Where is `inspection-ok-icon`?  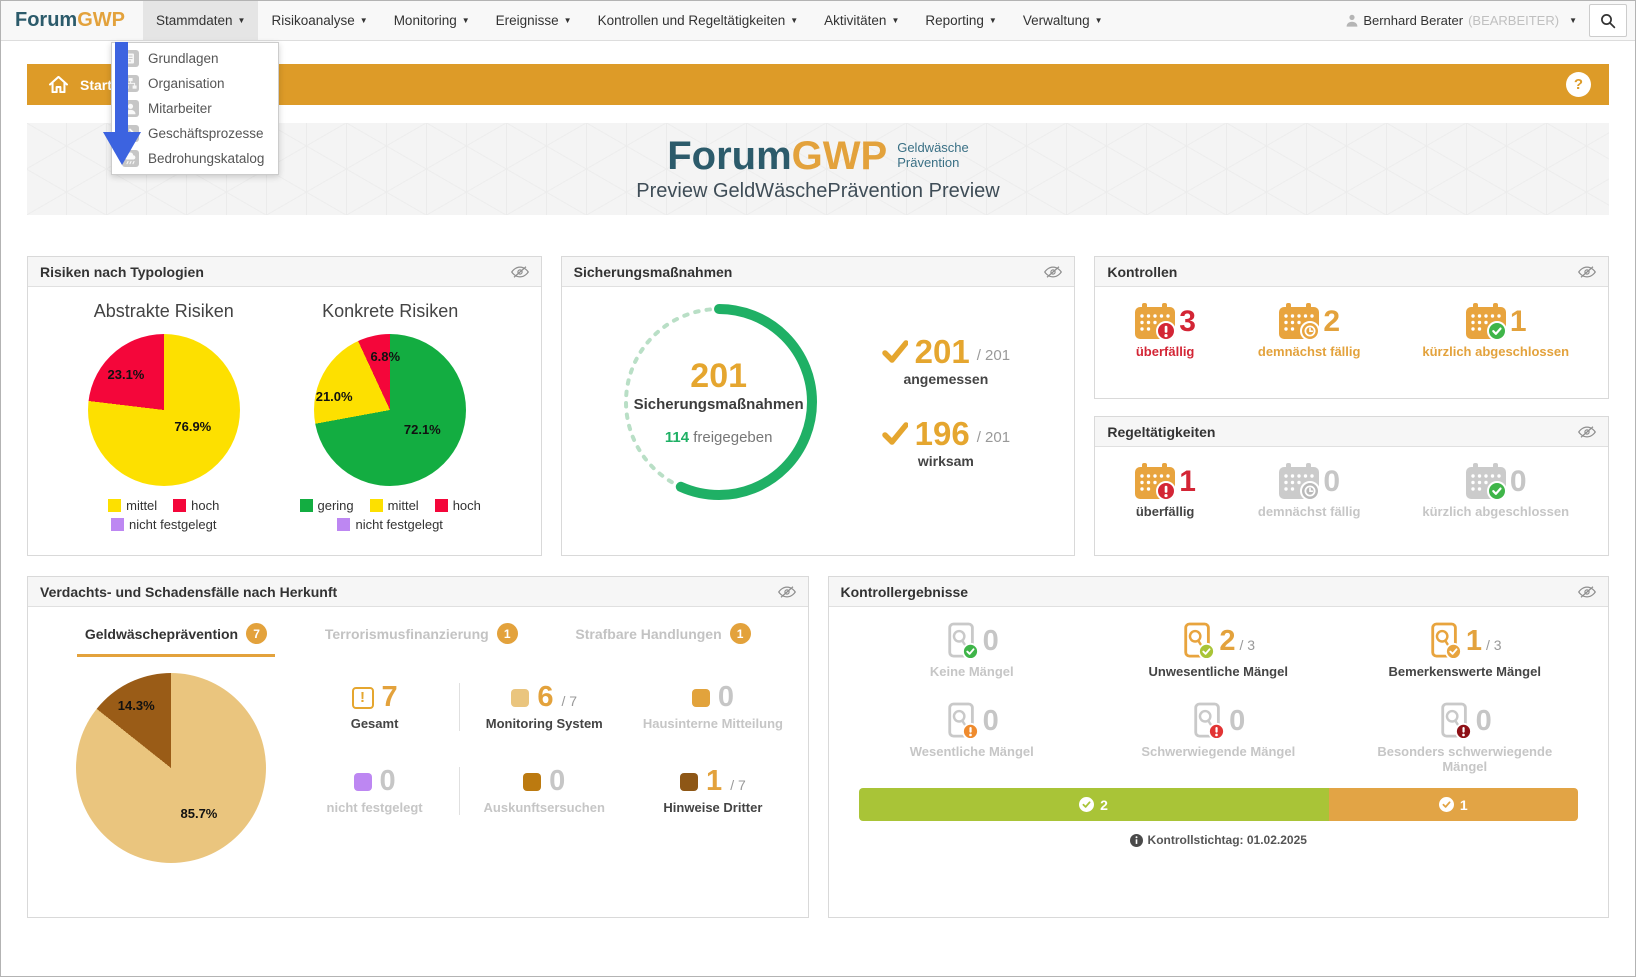
inspection-ok-icon is located at coordinates (1200, 641).